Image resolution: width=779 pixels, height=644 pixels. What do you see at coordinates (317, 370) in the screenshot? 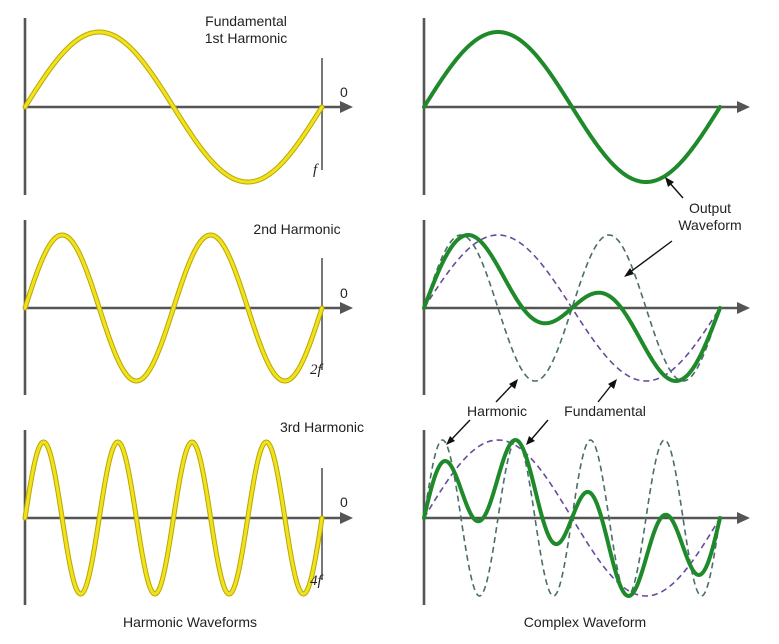
I see `frequency-label: 2f` at bounding box center [317, 370].